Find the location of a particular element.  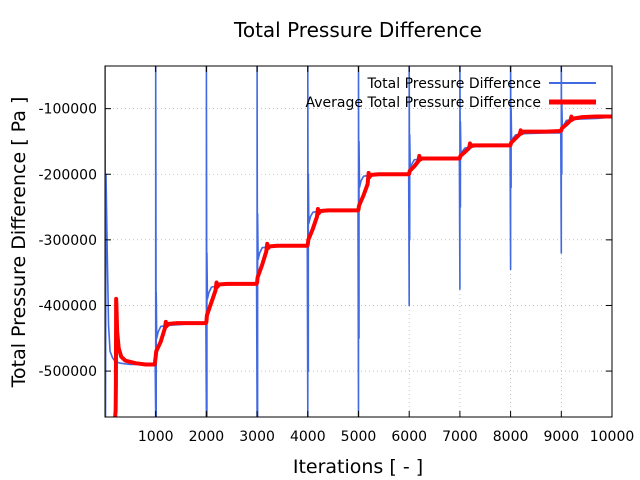

x-tick-label: 4000 is located at coordinates (308, 437).